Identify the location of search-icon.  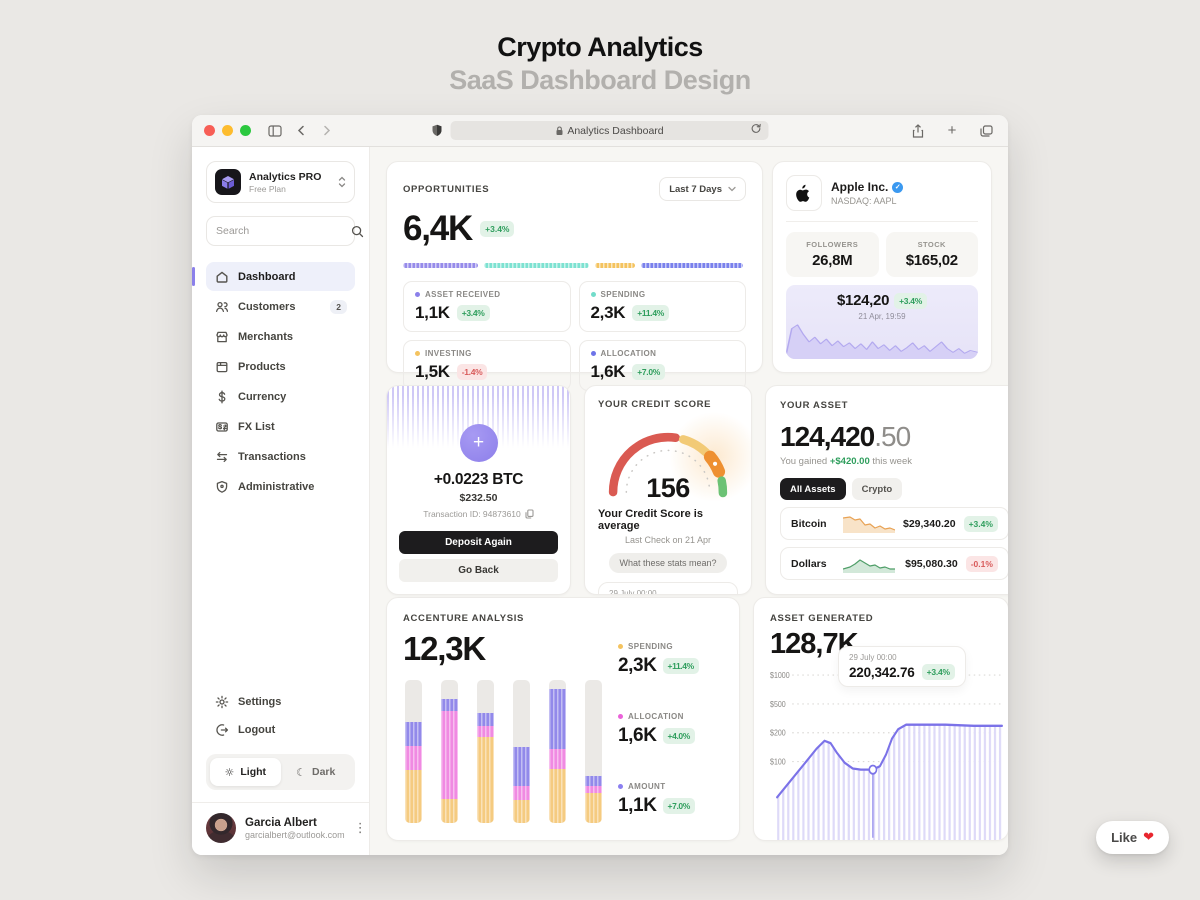
(357, 231).